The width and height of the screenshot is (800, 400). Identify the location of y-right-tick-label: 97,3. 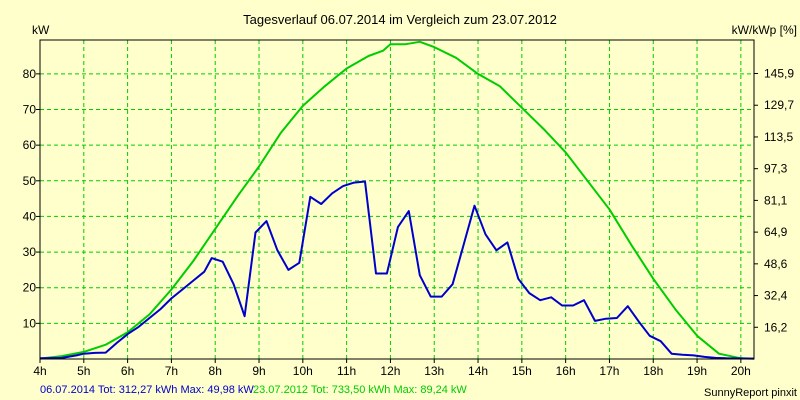
(776, 169).